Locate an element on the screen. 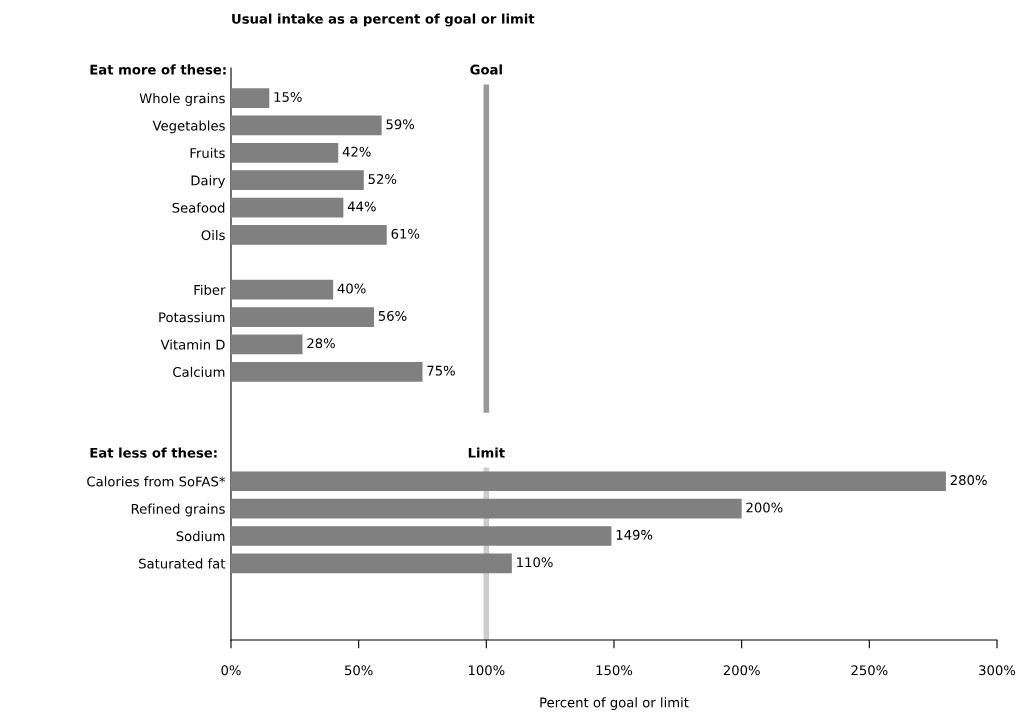 The image size is (1034, 721). x-tick-label: 100% is located at coordinates (486, 670).